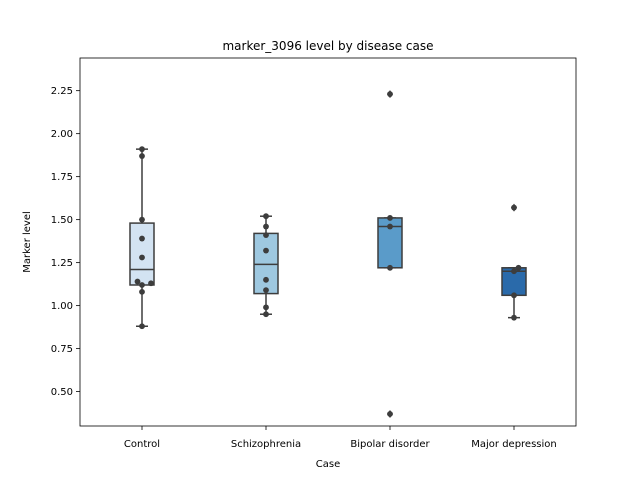 Image resolution: width=640 pixels, height=480 pixels. What do you see at coordinates (390, 444) in the screenshot?
I see `x-tick-label: Bipolar disorder` at bounding box center [390, 444].